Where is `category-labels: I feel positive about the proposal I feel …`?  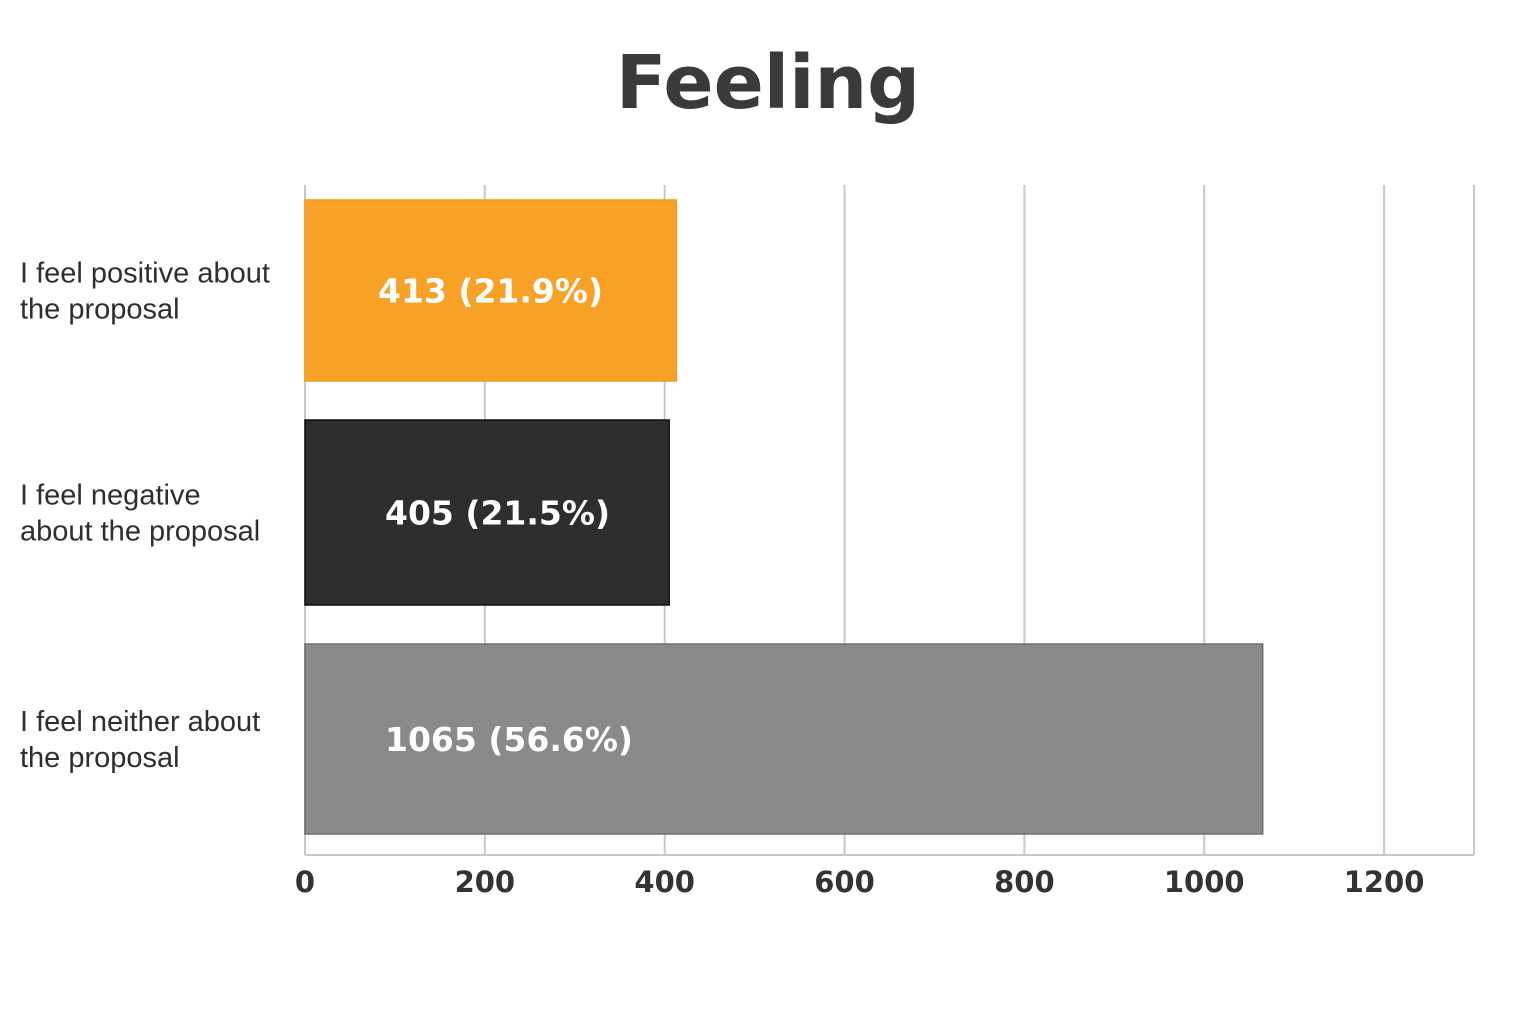
category-labels: I feel positive about the proposal I feel … is located at coordinates (145, 516).